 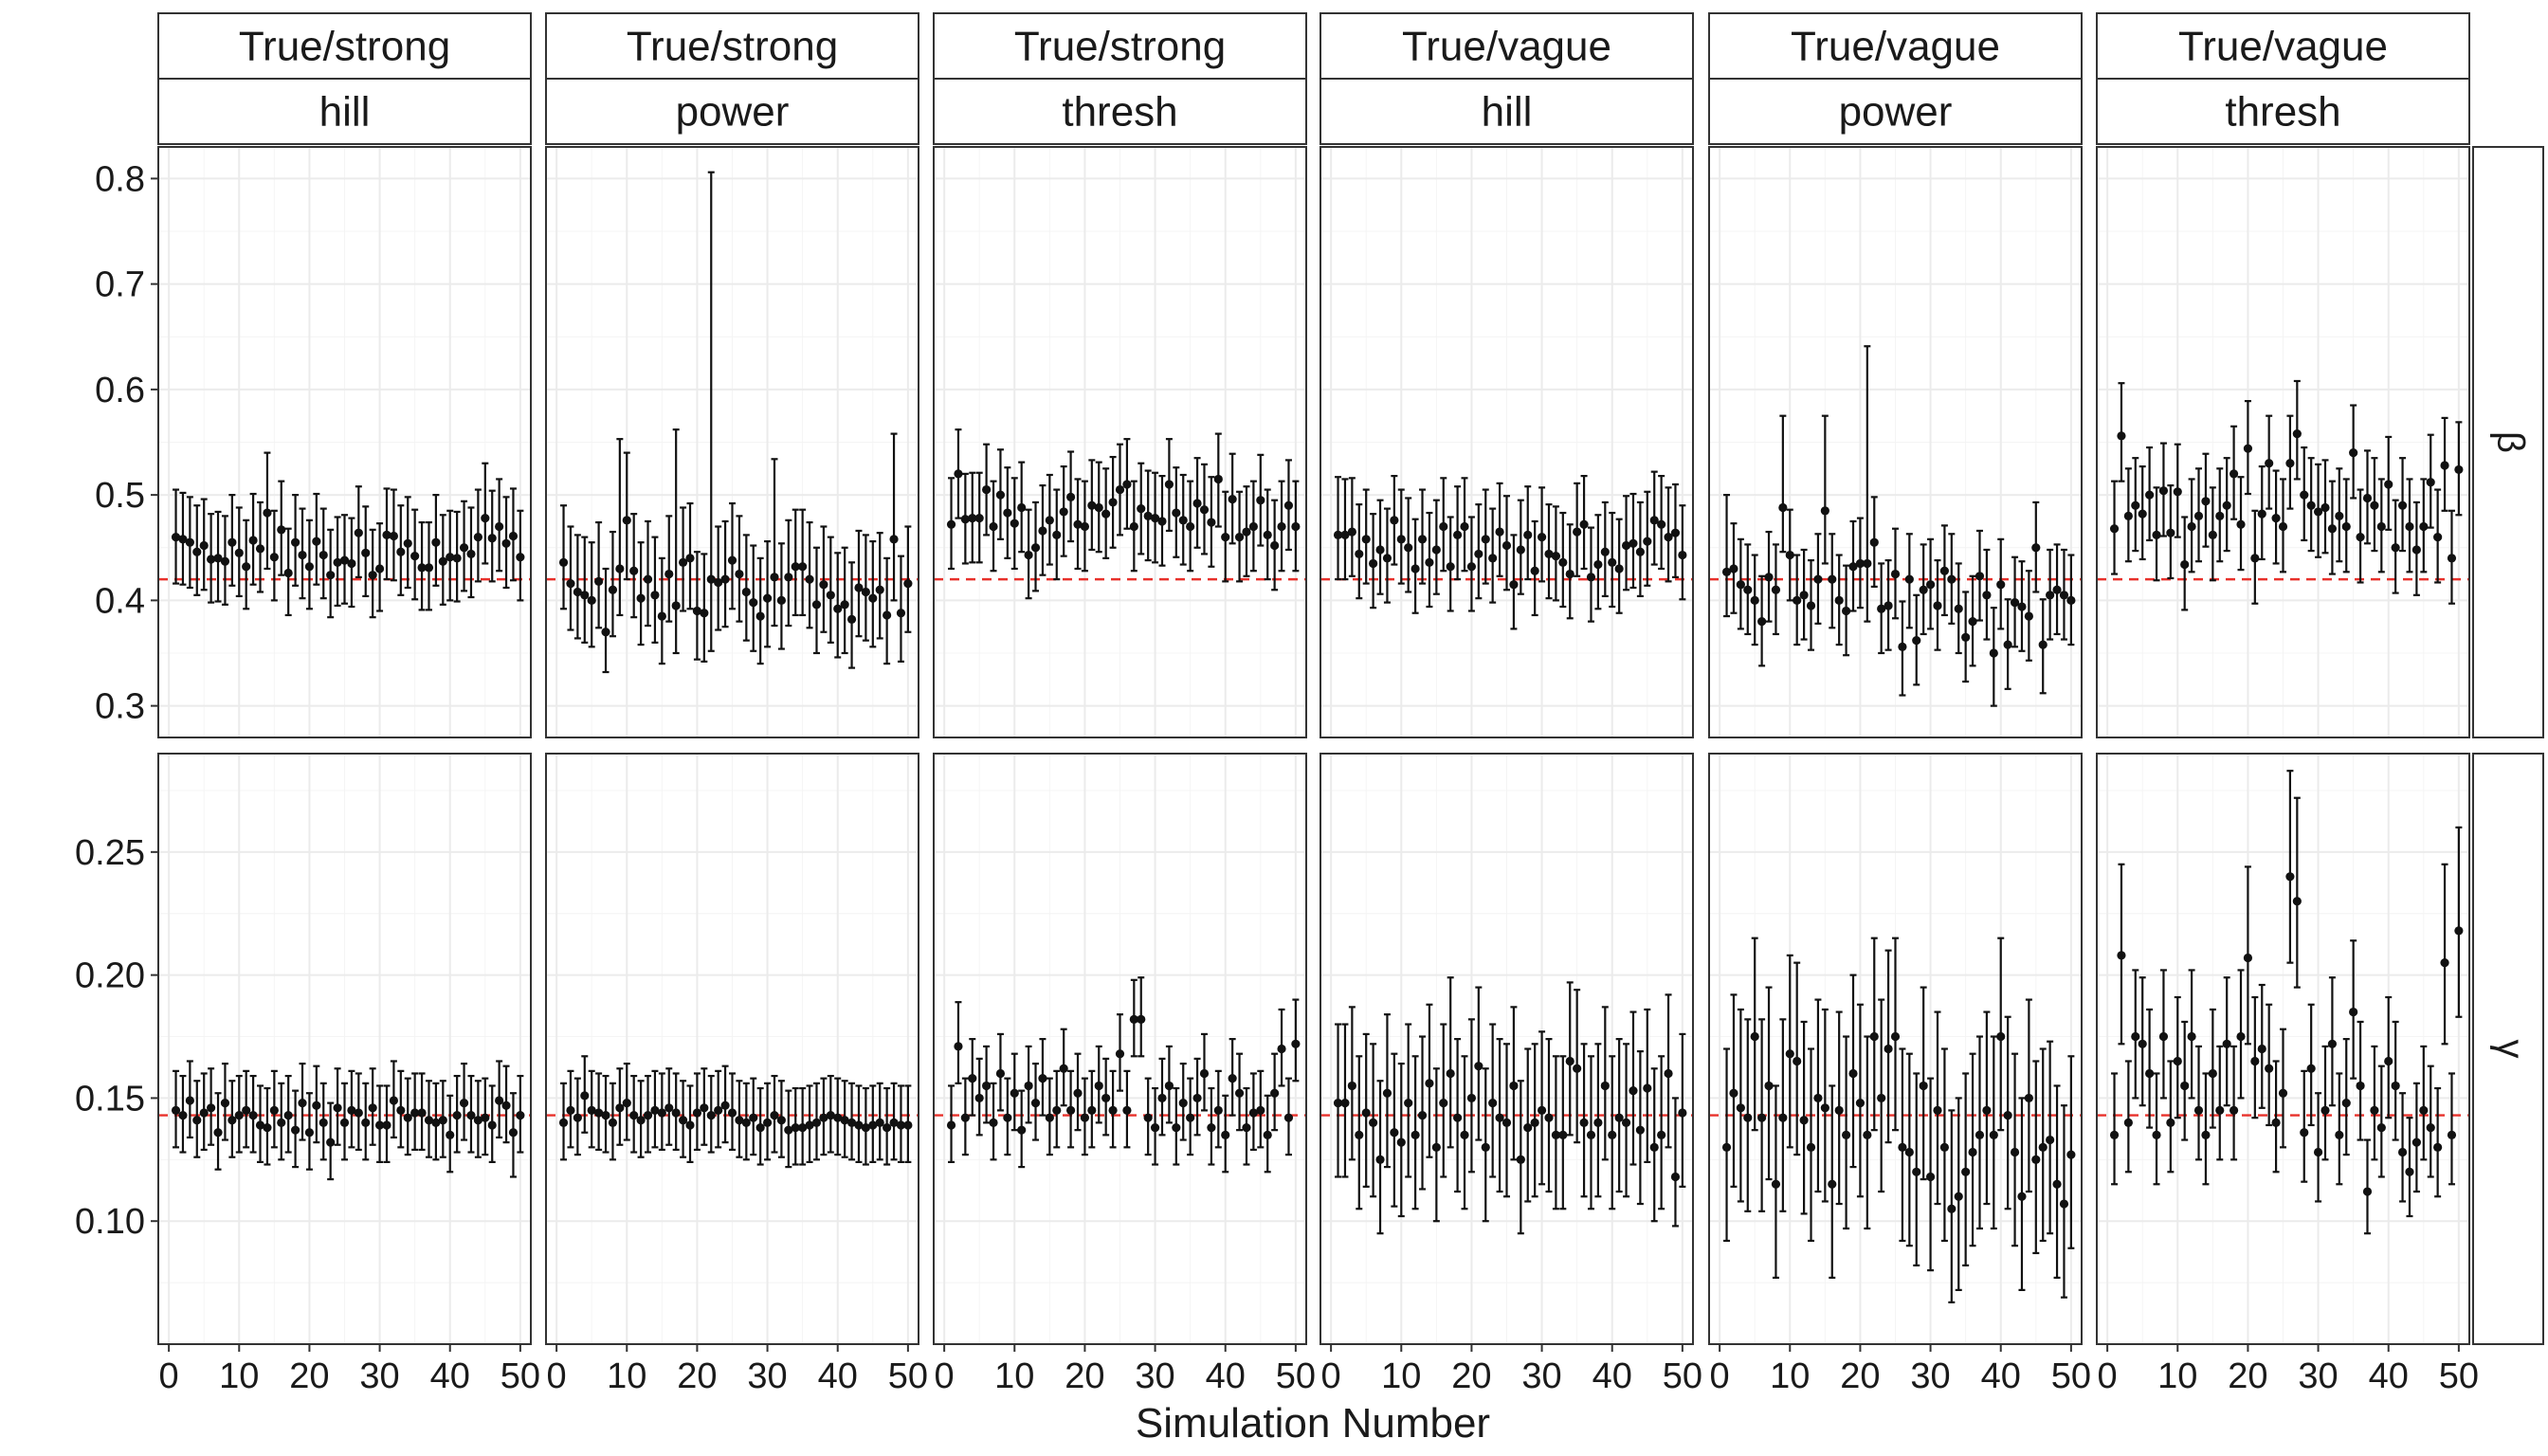 I want to click on y-tick-label: 0.15, so click(x=110, y=1099).